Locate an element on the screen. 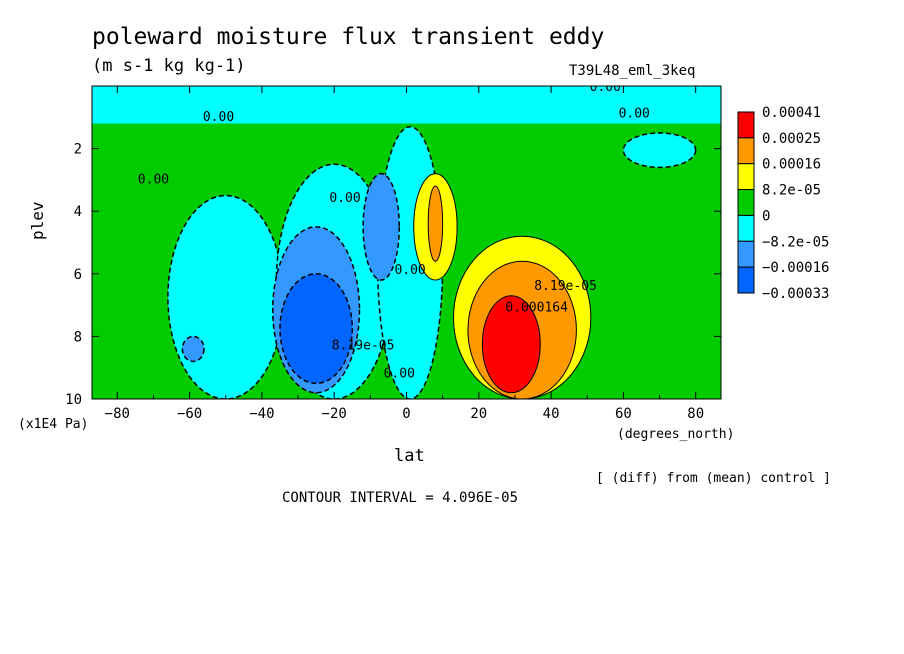  contour-label-8: 8.19e-05 is located at coordinates (565, 286).